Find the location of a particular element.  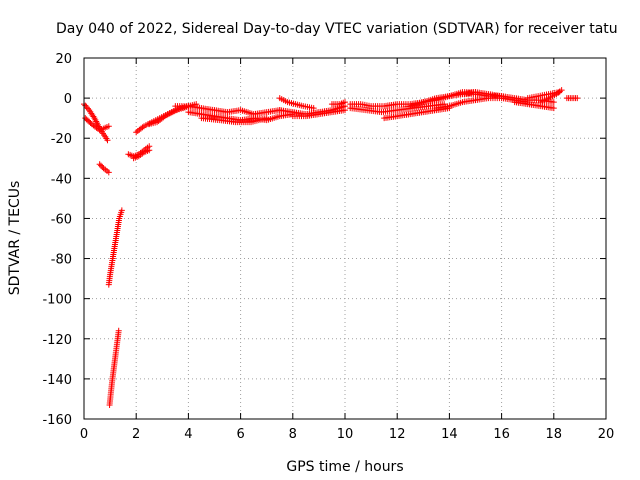

x-tick-label: 20 is located at coordinates (606, 434).